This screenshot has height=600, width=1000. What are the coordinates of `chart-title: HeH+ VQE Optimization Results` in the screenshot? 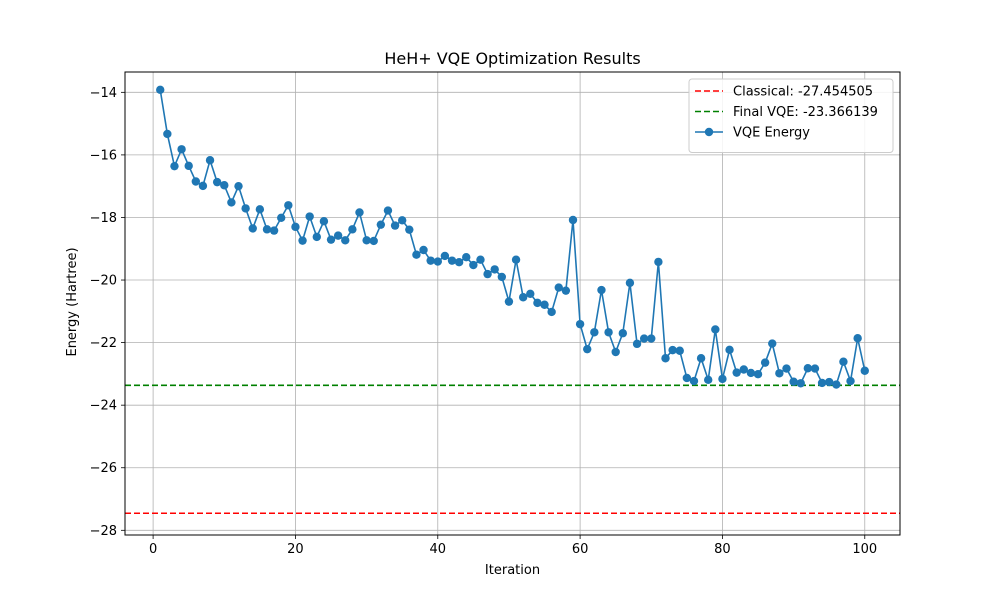 It's located at (512, 58).